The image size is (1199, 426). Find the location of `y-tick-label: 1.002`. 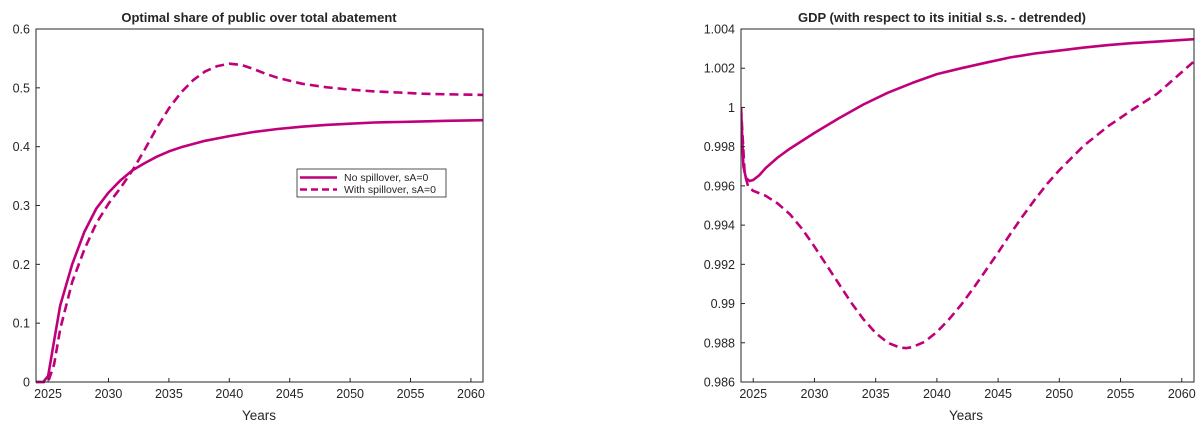

y-tick-label: 1.002 is located at coordinates (719, 69).